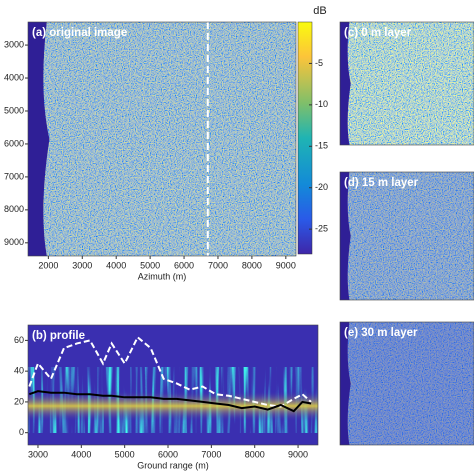  What do you see at coordinates (319, 11) in the screenshot?
I see `colorbar-label: dB` at bounding box center [319, 11].